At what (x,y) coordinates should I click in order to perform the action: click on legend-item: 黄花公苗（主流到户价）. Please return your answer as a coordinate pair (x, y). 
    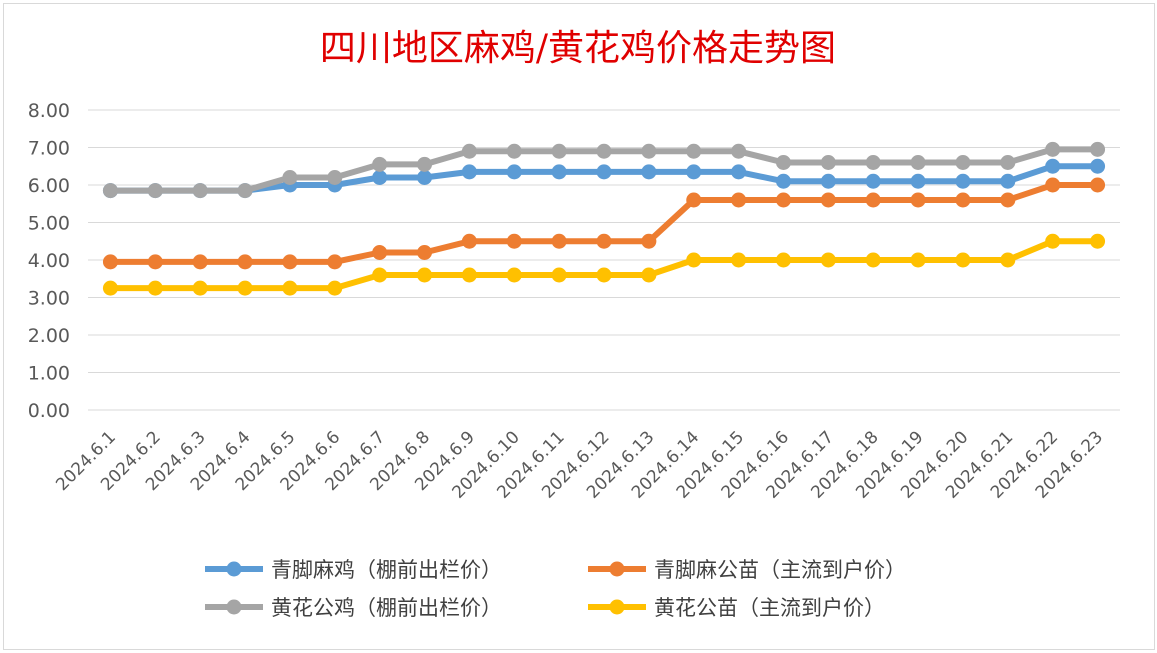
    Looking at the image, I should click on (736, 608).